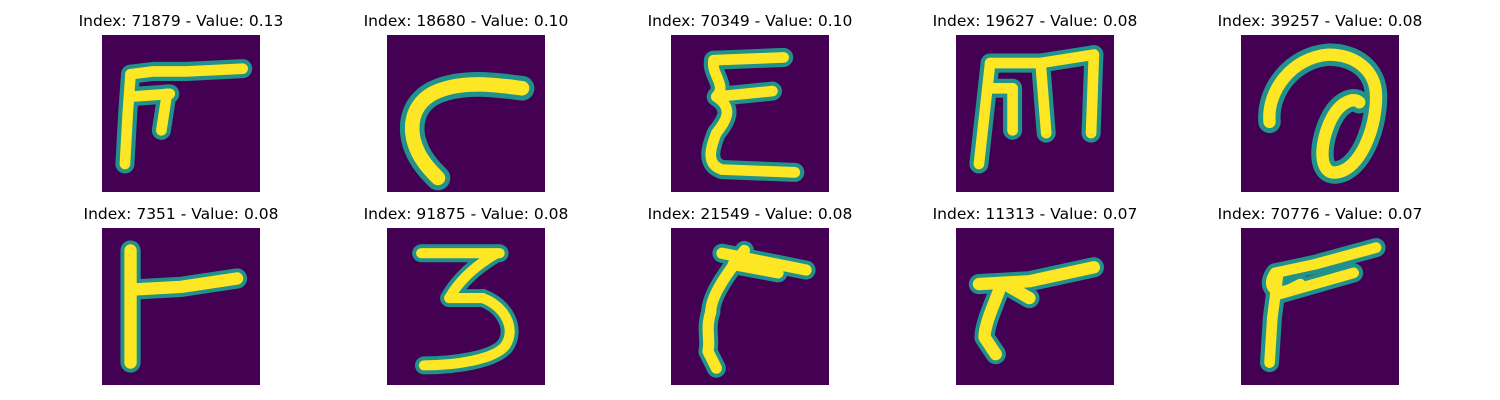  I want to click on glyph-m-shape-image, so click(1036, 109).